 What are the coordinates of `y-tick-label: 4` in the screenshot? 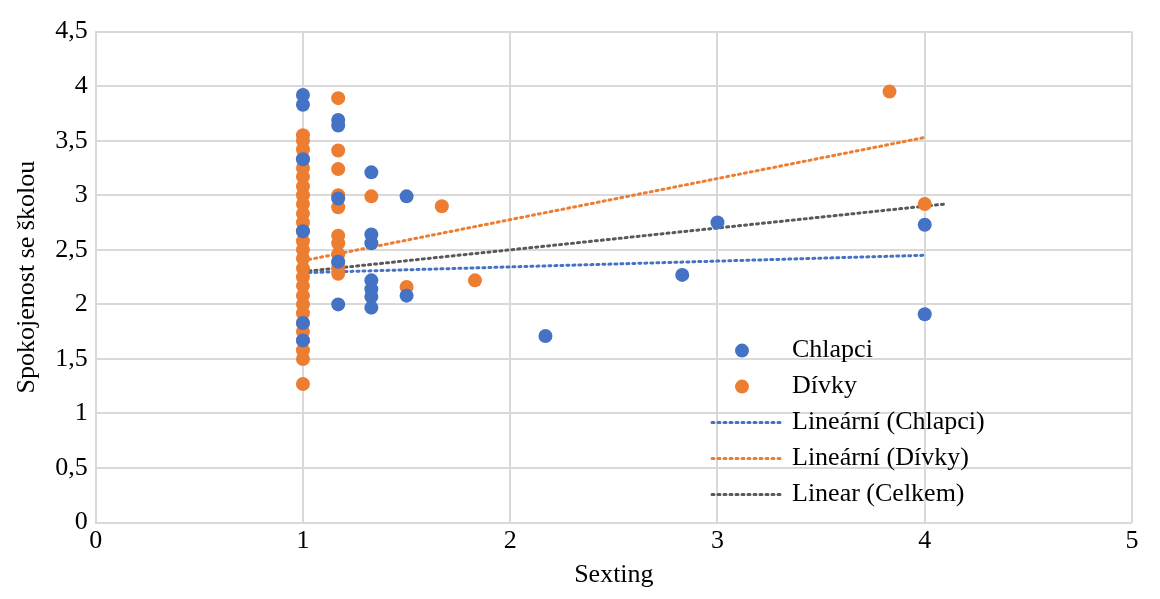 It's located at (81, 84).